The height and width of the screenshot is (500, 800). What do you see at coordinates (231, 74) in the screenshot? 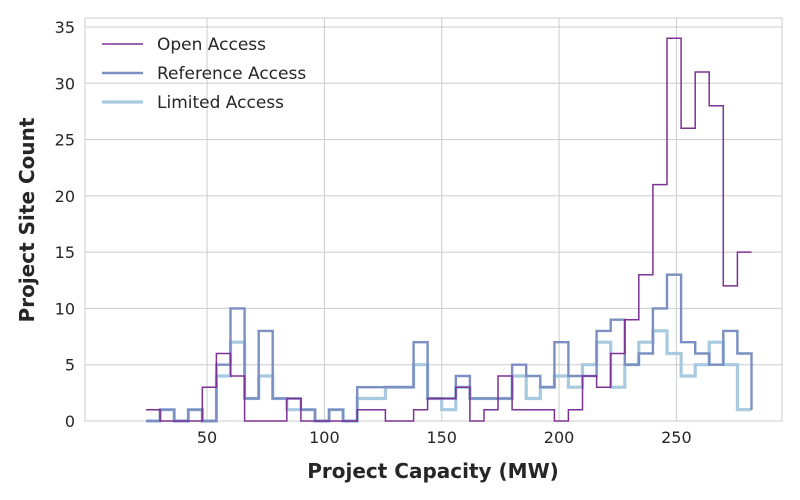
I see `legend-label-reference-access: Reference Access` at bounding box center [231, 74].